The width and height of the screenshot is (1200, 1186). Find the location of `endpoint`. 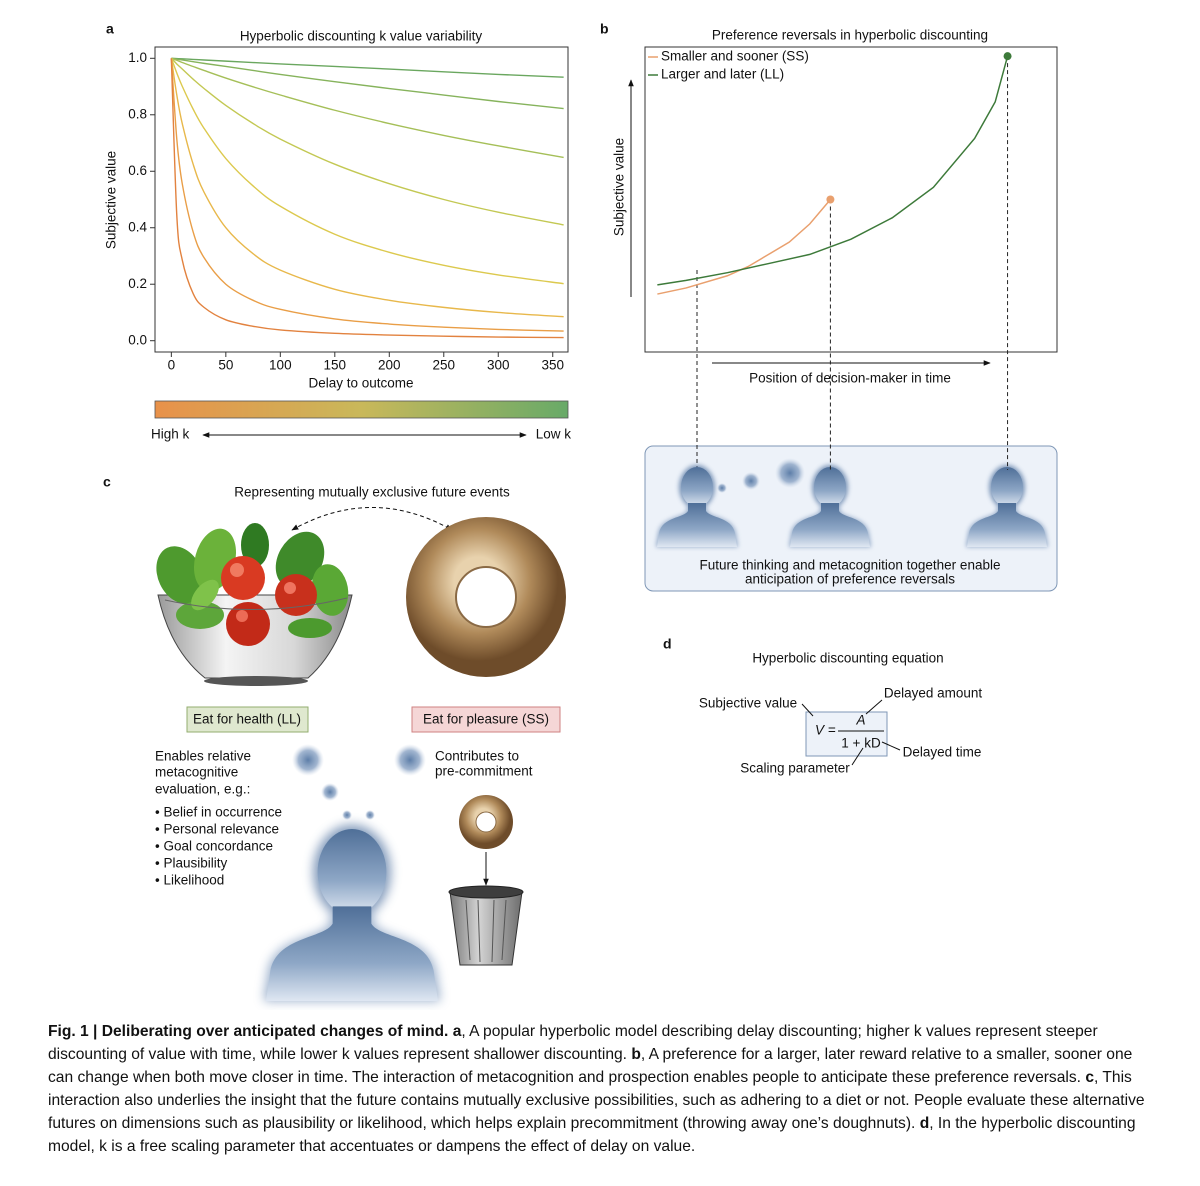

endpoint is located at coordinates (1007, 56).